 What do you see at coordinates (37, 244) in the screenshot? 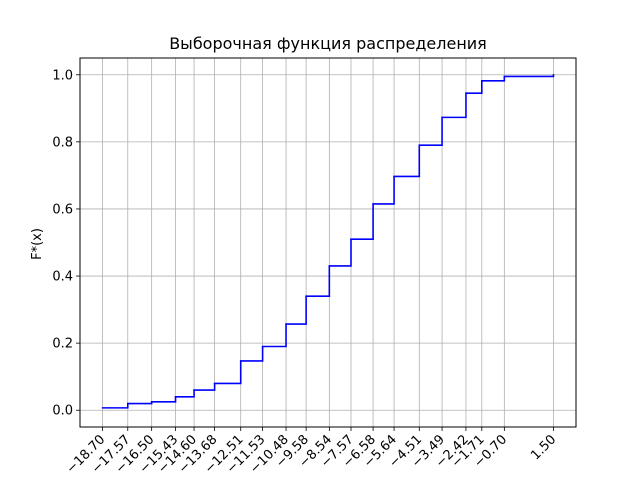
I see `y-axis-label: F*(x)` at bounding box center [37, 244].